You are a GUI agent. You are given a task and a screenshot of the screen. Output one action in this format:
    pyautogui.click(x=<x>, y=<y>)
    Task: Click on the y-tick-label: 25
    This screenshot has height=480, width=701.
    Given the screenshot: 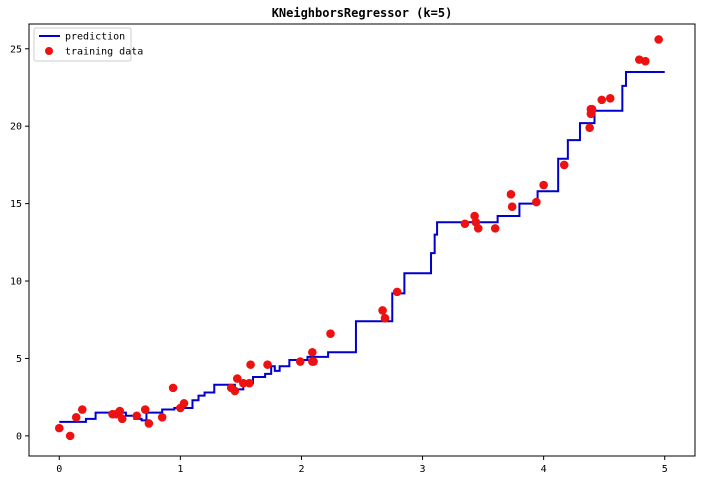 What is the action you would take?
    pyautogui.click(x=16, y=49)
    